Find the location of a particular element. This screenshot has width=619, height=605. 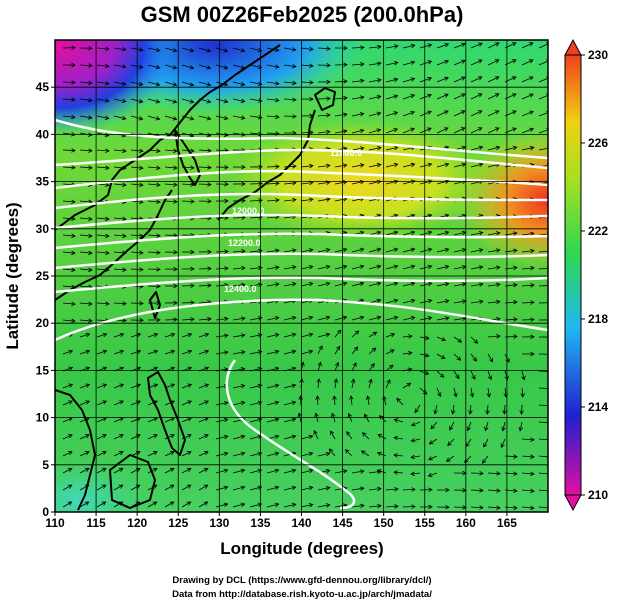

coastline-japan is located at coordinates (266, 165).